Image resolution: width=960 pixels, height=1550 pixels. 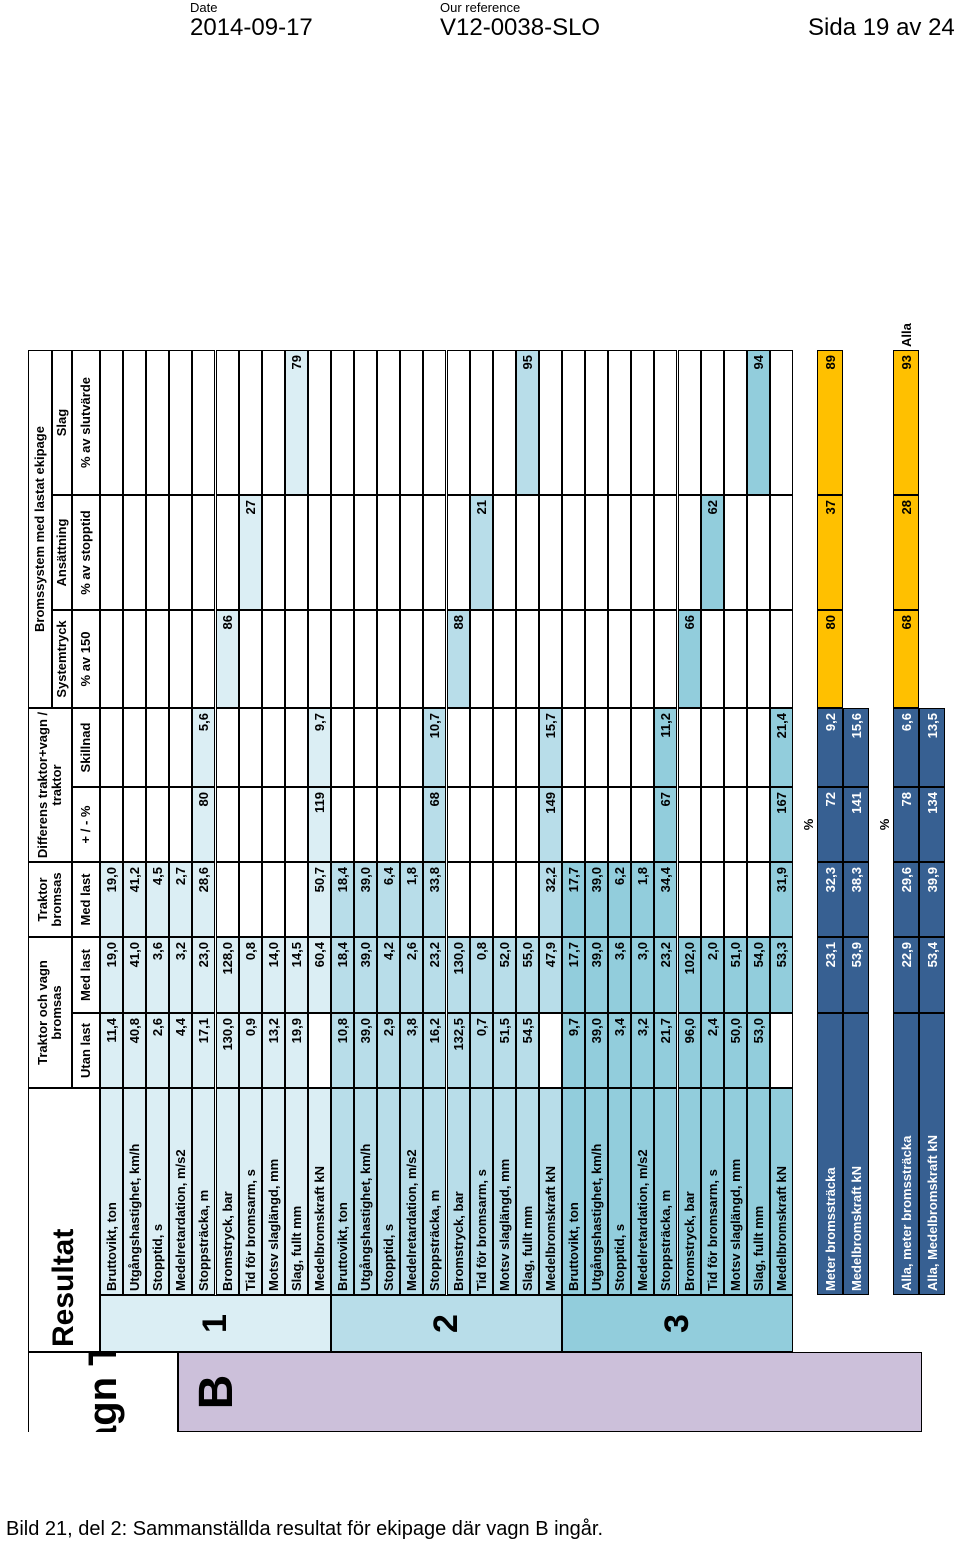 What do you see at coordinates (527, 422) in the screenshot?
I see `cell-slag: 95` at bounding box center [527, 422].